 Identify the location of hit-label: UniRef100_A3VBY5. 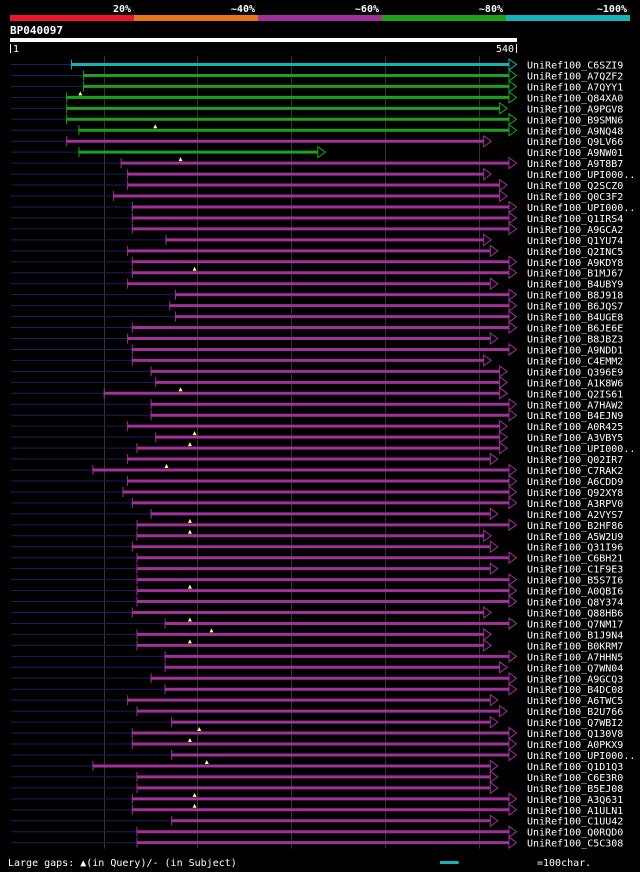
(575, 438).